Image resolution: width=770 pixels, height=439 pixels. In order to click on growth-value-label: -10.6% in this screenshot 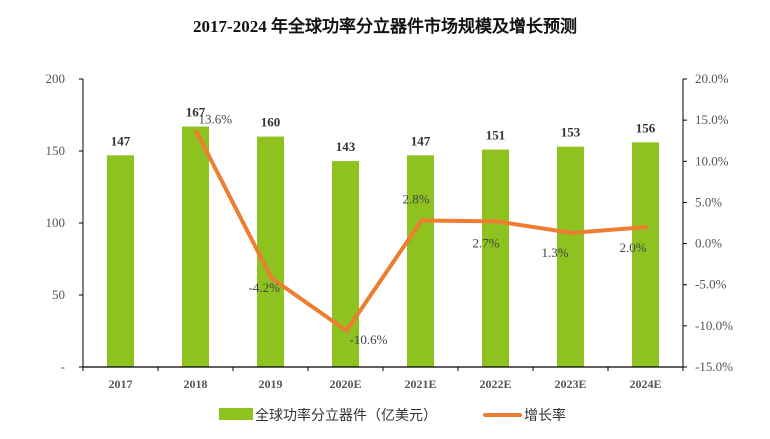, I will do `click(369, 339)`.